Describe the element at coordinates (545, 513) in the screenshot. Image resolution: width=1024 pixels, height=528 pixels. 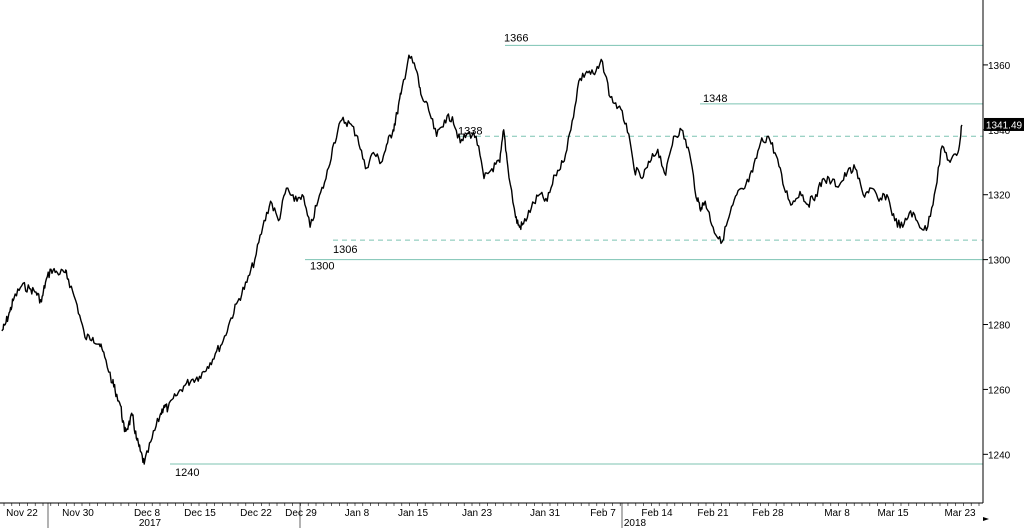
I see `x-tick-label-jan-31: Jan 31` at that location.